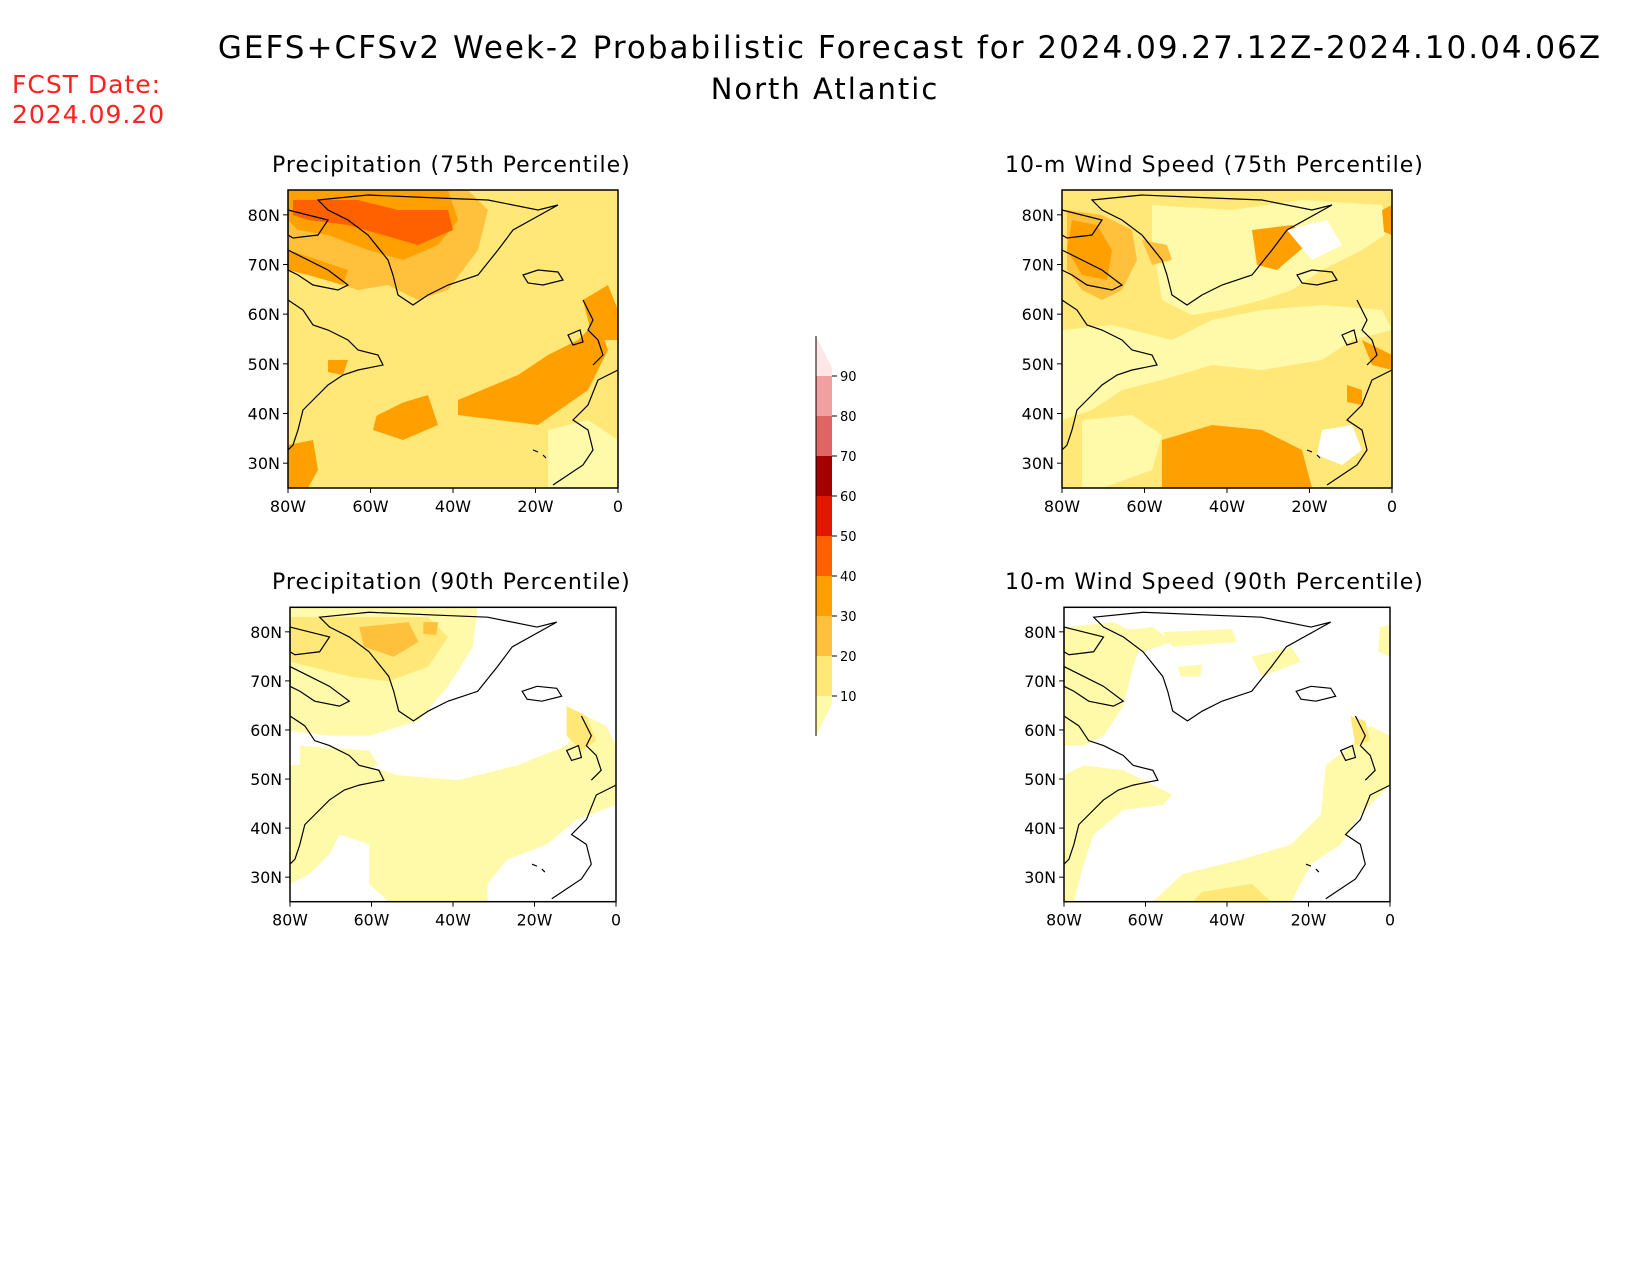 The width and height of the screenshot is (1650, 1275). I want to click on map-wind-75: 80W 60W 40W 20W 0 80N 70N 60N 50N 40N 30N, so click(1209, 352).